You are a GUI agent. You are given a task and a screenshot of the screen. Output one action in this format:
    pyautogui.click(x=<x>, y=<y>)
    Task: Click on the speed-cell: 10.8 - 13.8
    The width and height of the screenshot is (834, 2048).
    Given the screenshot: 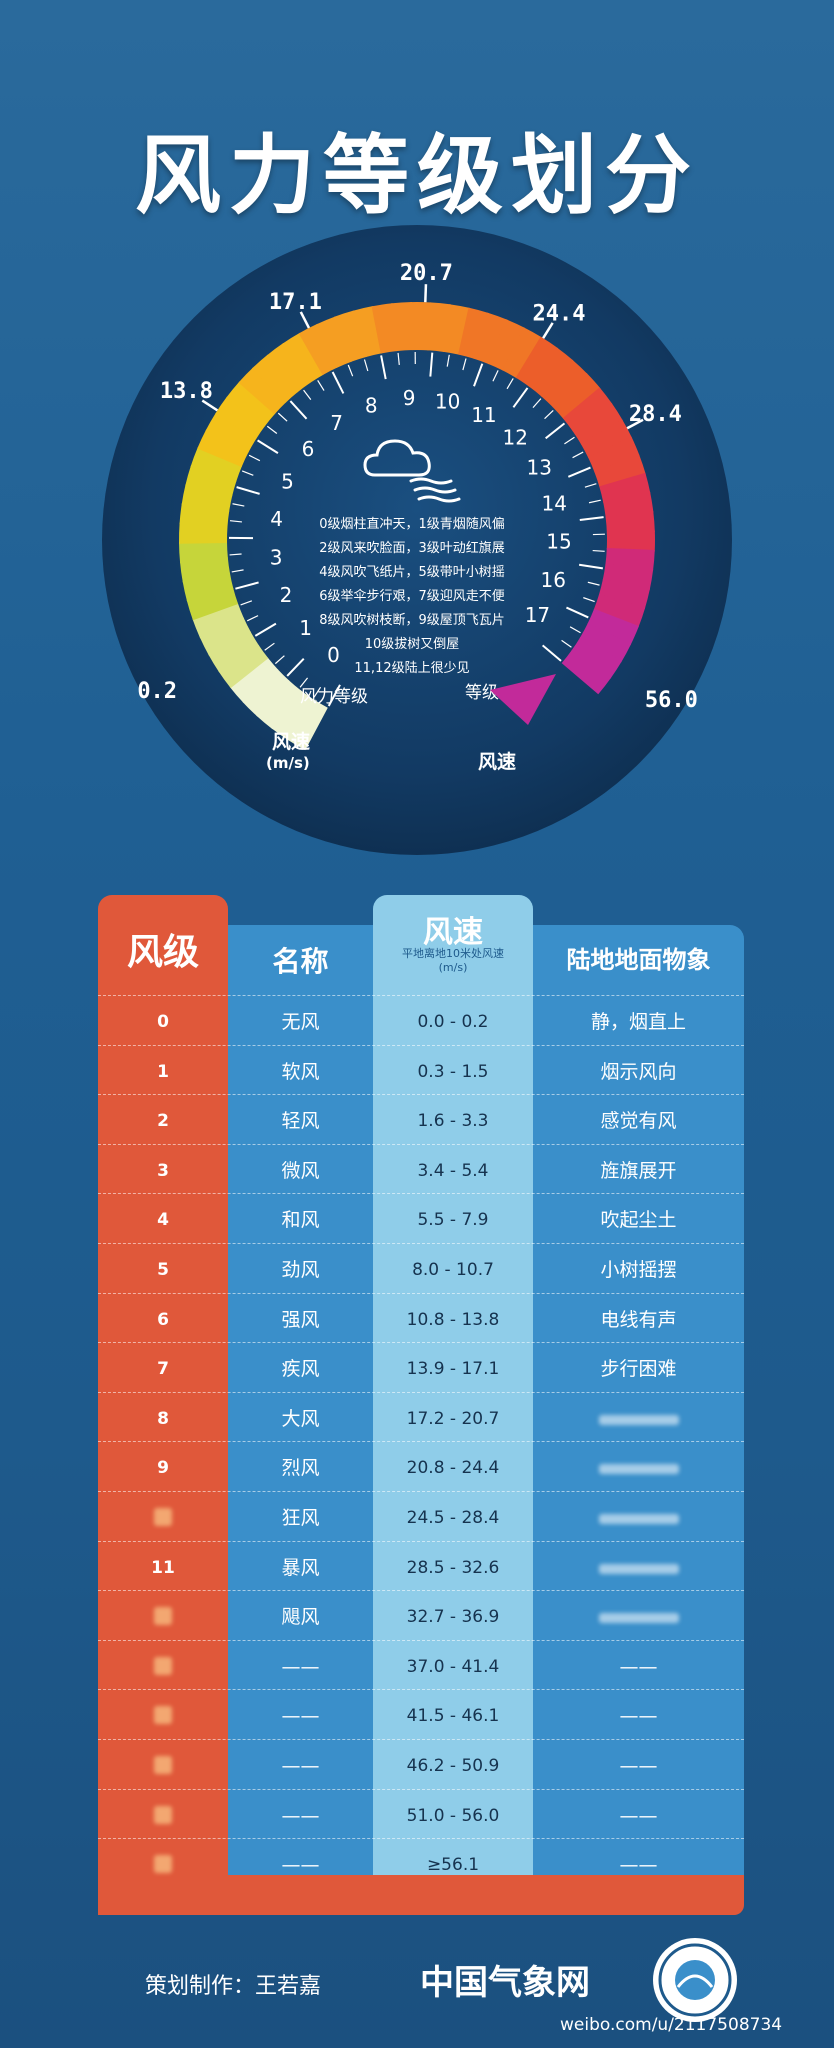 What is the action you would take?
    pyautogui.click(x=453, y=1319)
    